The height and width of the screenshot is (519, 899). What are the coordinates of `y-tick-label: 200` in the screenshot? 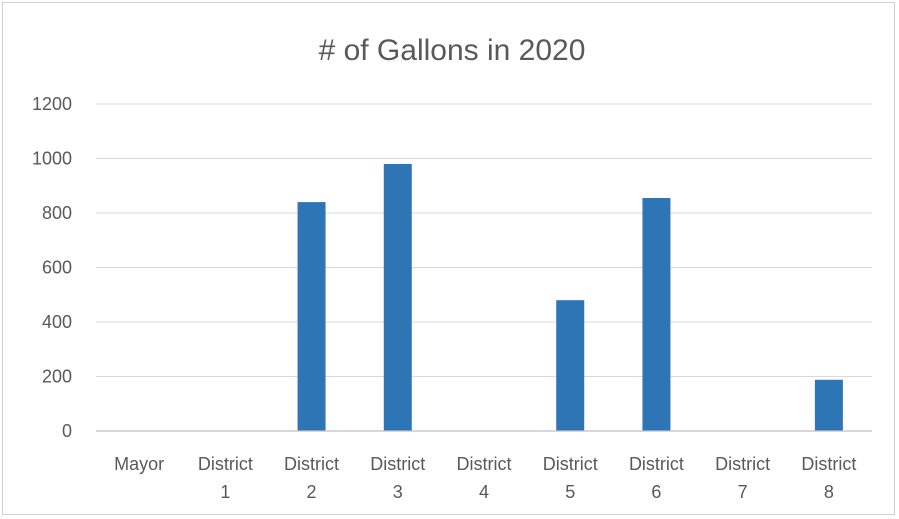 It's located at (57, 377).